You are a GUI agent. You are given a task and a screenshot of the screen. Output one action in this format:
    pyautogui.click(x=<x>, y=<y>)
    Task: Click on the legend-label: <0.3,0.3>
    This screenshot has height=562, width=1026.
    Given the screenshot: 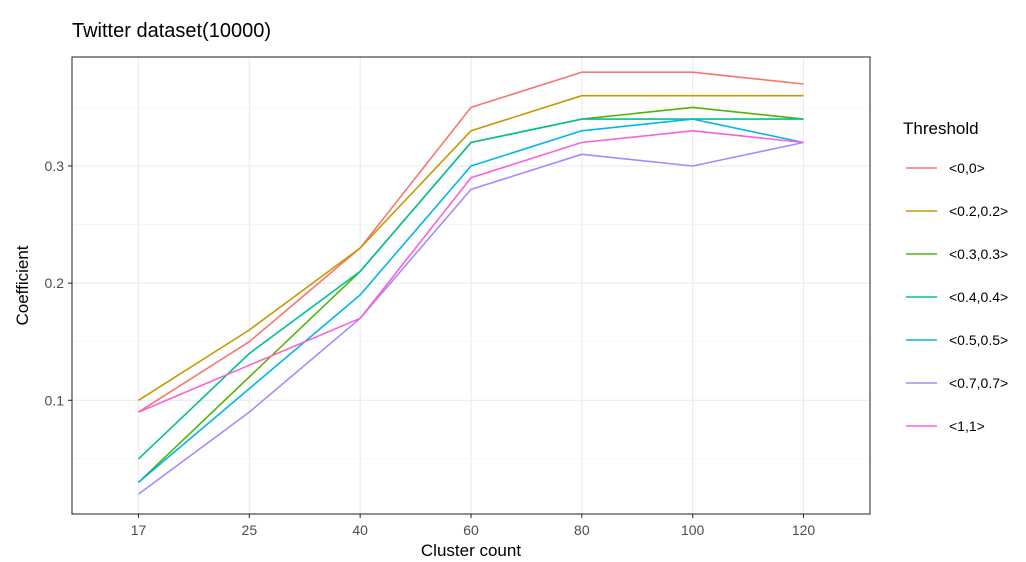 What is the action you would take?
    pyautogui.click(x=978, y=254)
    